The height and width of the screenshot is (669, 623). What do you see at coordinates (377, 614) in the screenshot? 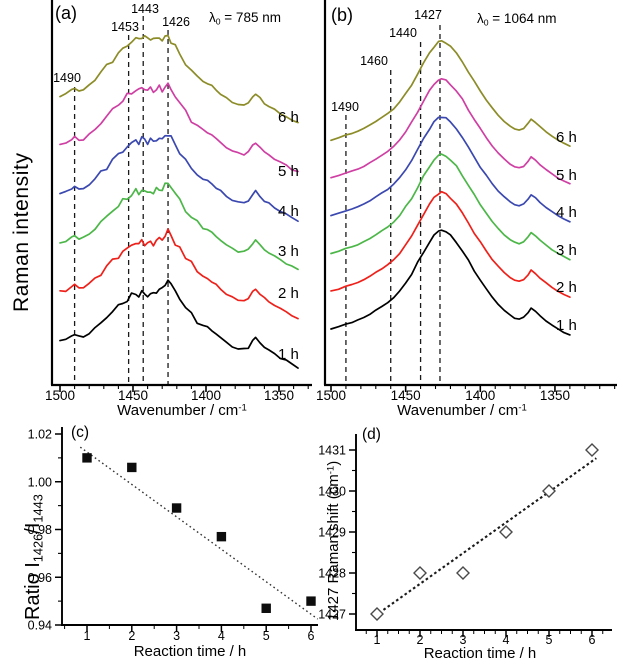
I see `scatter-point-d-1h` at bounding box center [377, 614].